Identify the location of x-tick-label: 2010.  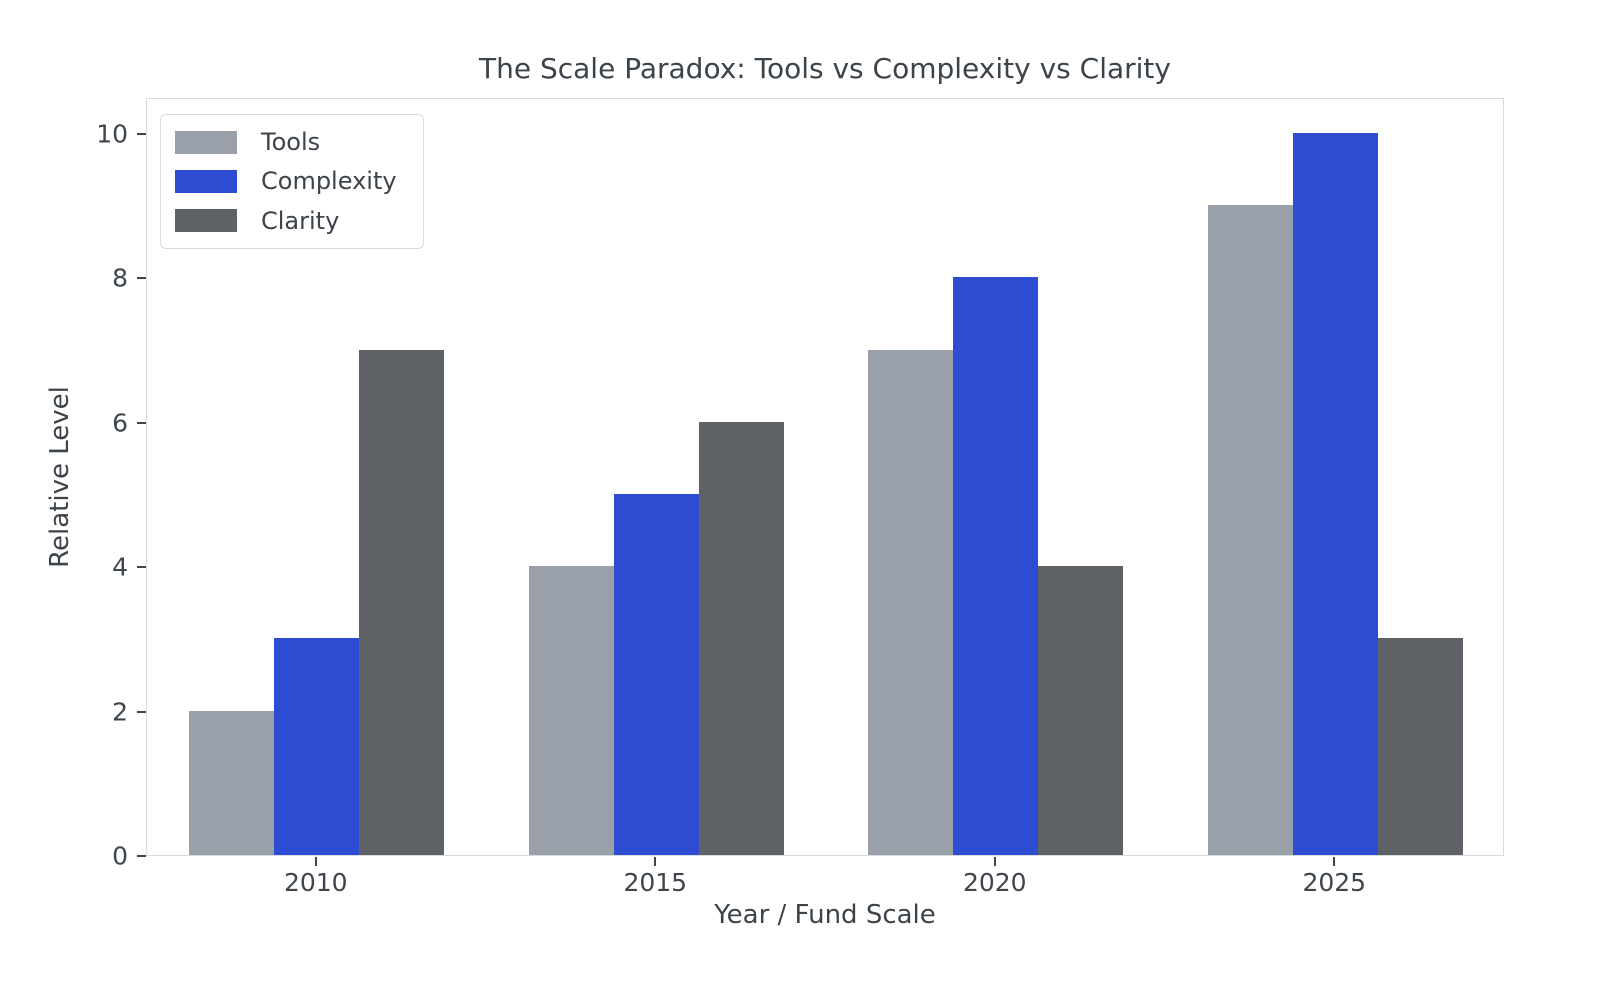
(315, 882).